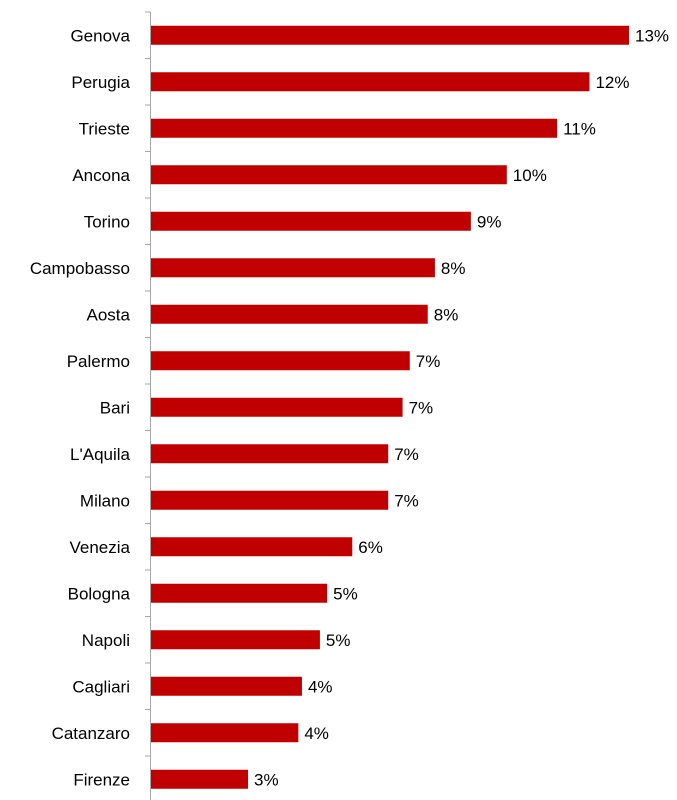 Image resolution: width=677 pixels, height=800 pixels. What do you see at coordinates (612, 82) in the screenshot?
I see `data-label: 12%` at bounding box center [612, 82].